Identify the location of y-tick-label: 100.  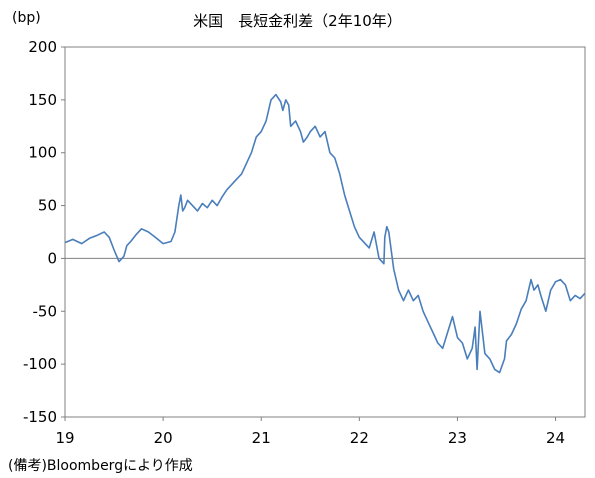
(42, 153).